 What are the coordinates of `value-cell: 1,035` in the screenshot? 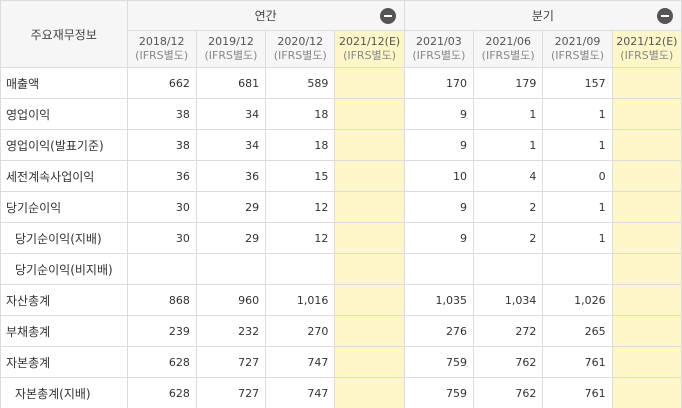 It's located at (439, 300).